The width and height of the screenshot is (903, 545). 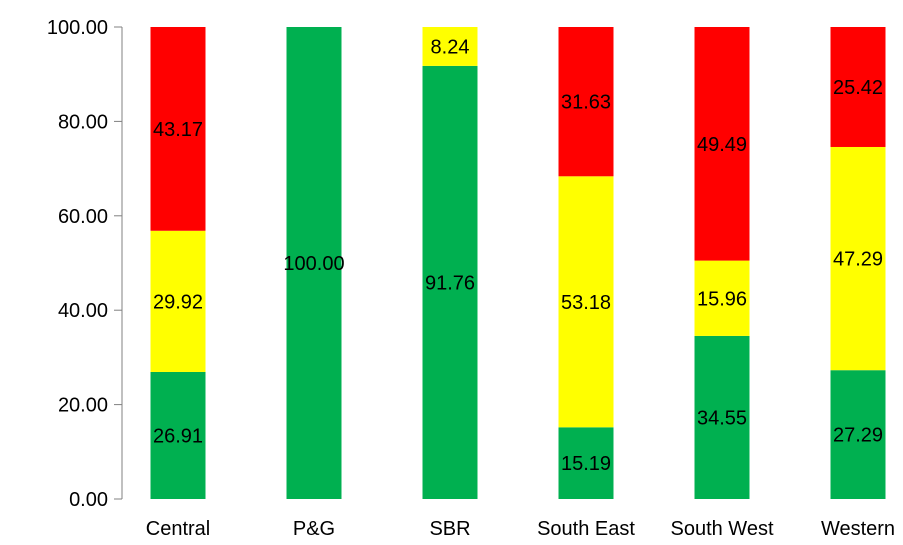 I want to click on data-label: 91.76, so click(x=450, y=283).